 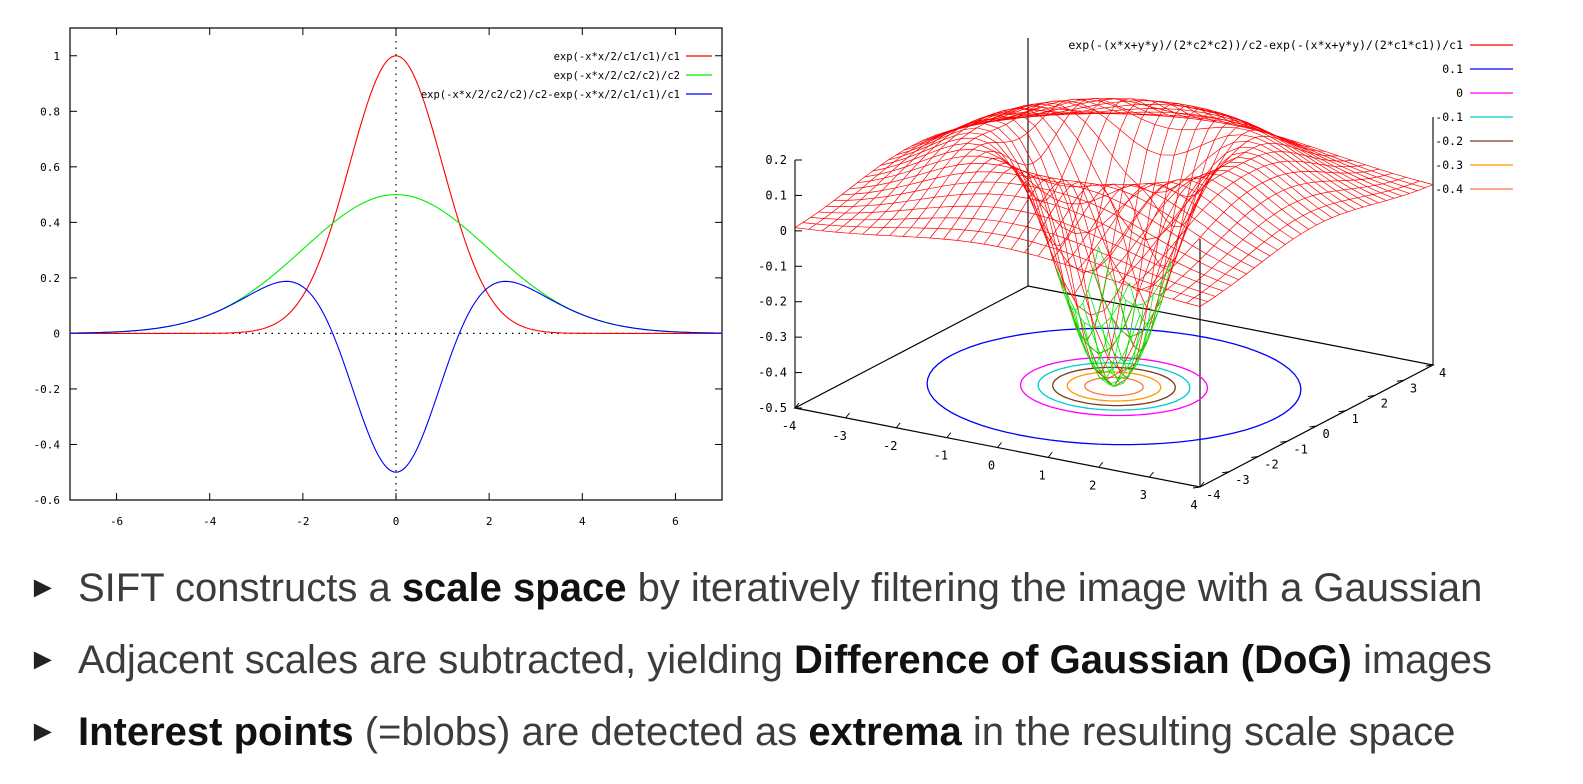 I want to click on z-tick-label: 0, so click(x=783, y=231).